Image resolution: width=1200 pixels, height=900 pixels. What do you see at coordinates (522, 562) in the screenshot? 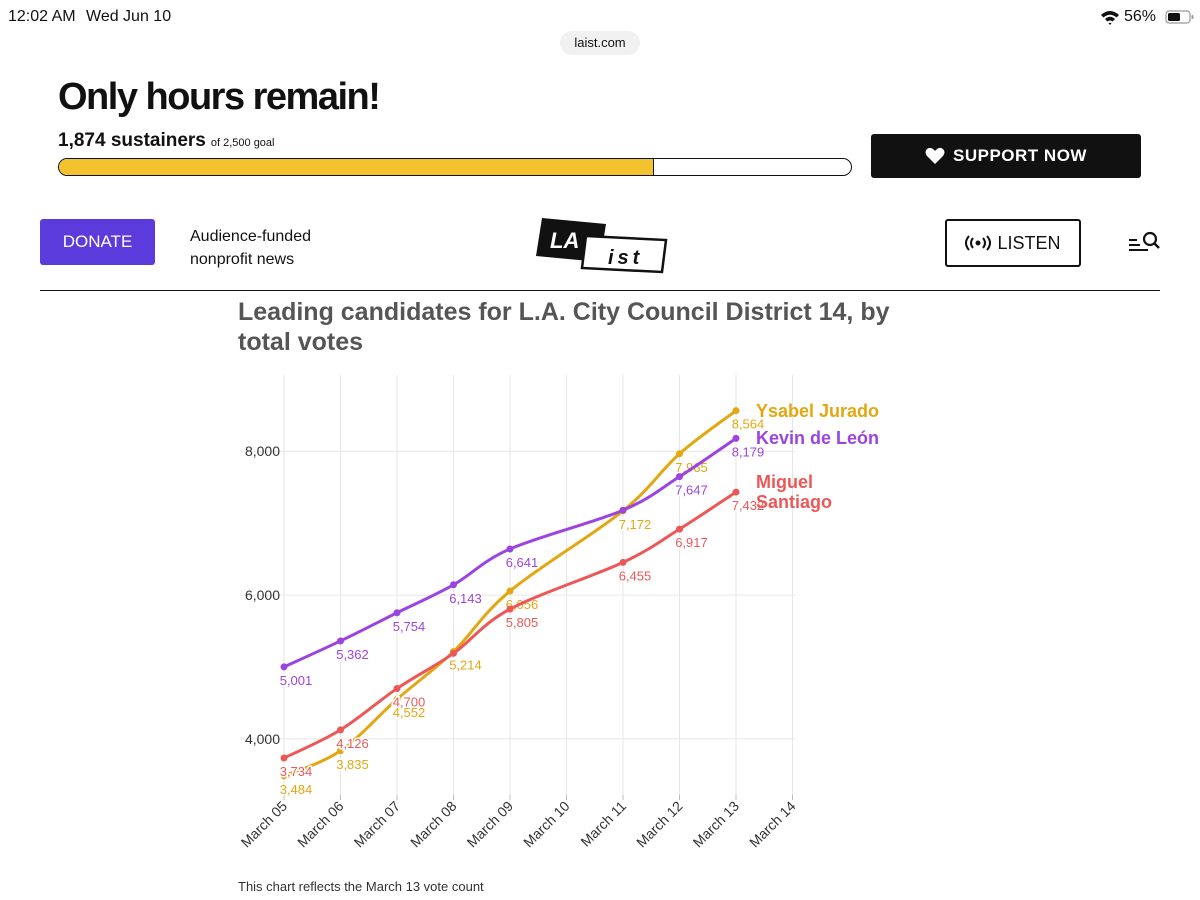
I see `data-label: 6,641` at bounding box center [522, 562].